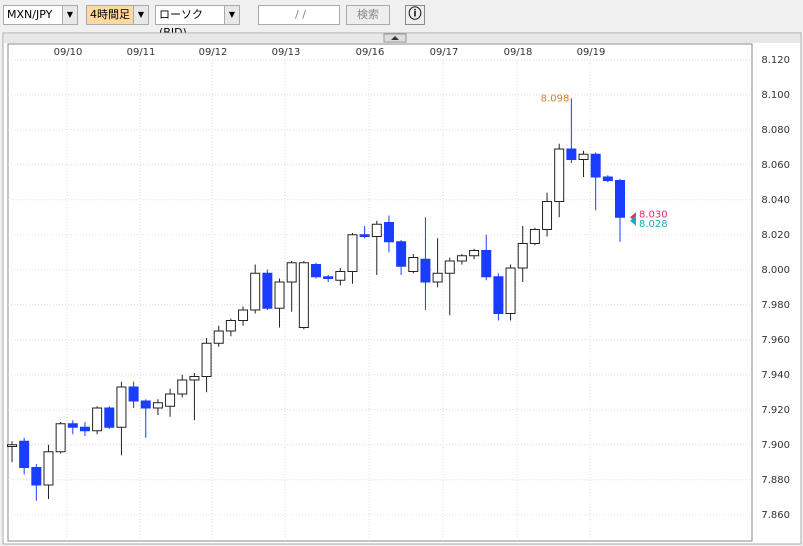  I want to click on collapse-icon, so click(395, 38).